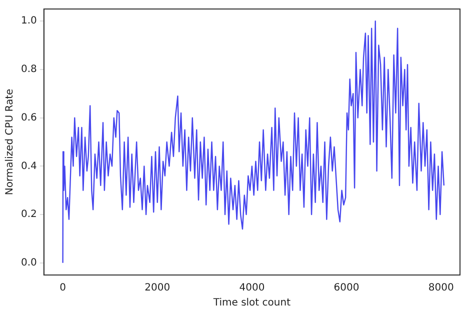  What do you see at coordinates (28, 214) in the screenshot?
I see `y-tick-label: 0.2` at bounding box center [28, 214].